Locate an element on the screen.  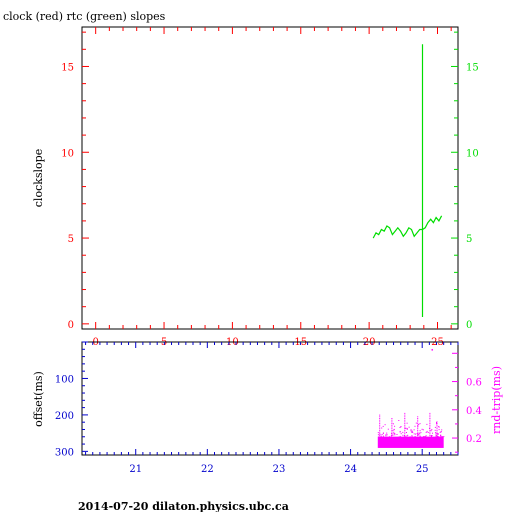
roundtrip-series is located at coordinates (411, 398).